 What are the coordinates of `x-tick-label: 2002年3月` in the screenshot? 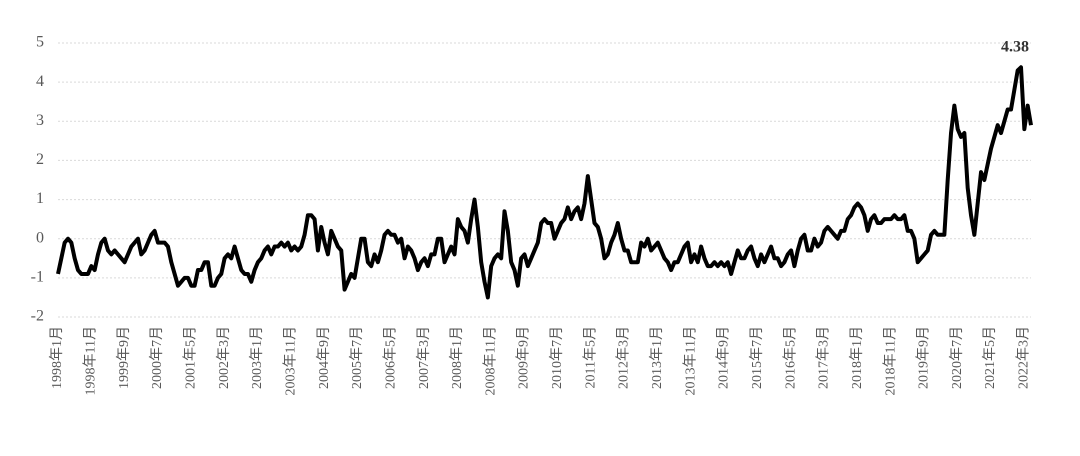 It's located at (224, 357).